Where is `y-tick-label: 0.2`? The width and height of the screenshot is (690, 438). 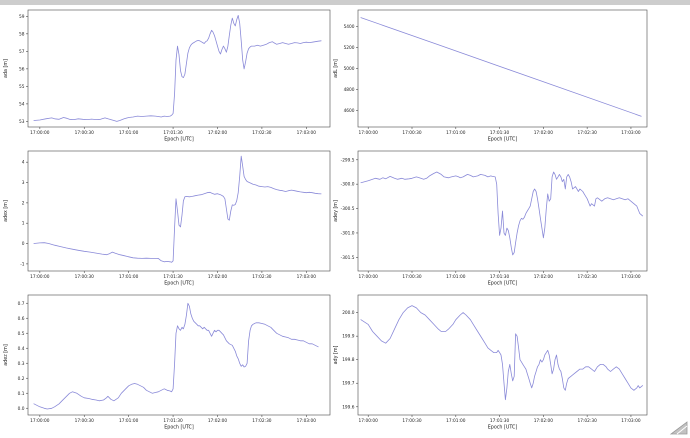
y-tick-label: 0.2 is located at coordinates (21, 379).